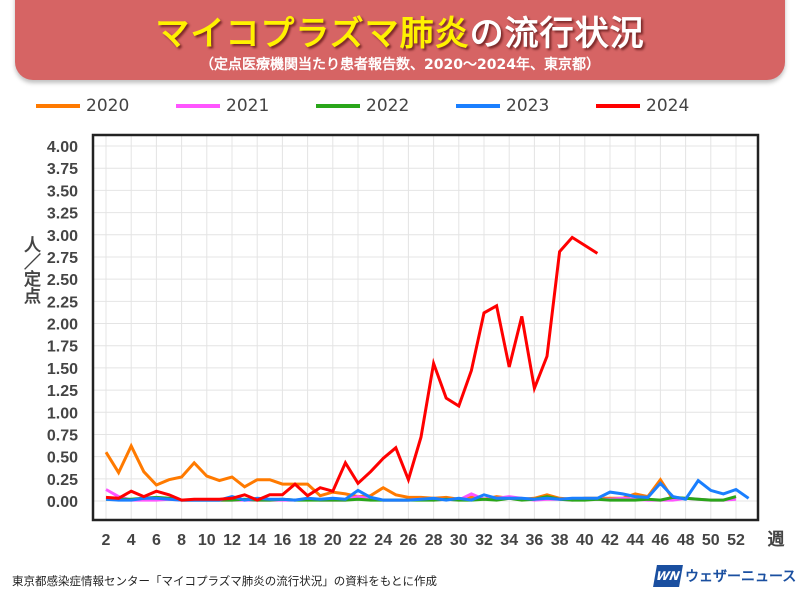 This screenshot has height=600, width=800. Describe the element at coordinates (358, 540) in the screenshot. I see `x-tick-label: 22` at that location.